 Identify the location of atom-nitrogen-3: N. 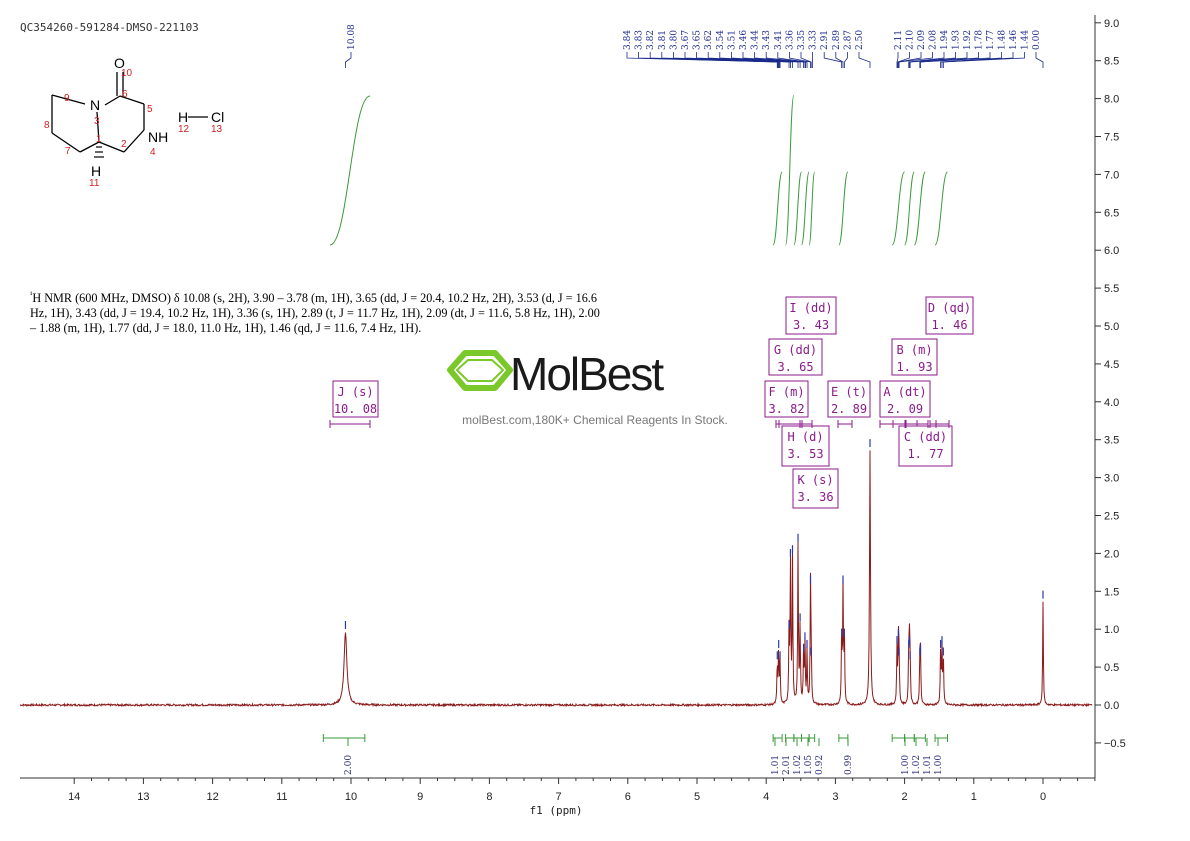
(95, 105).